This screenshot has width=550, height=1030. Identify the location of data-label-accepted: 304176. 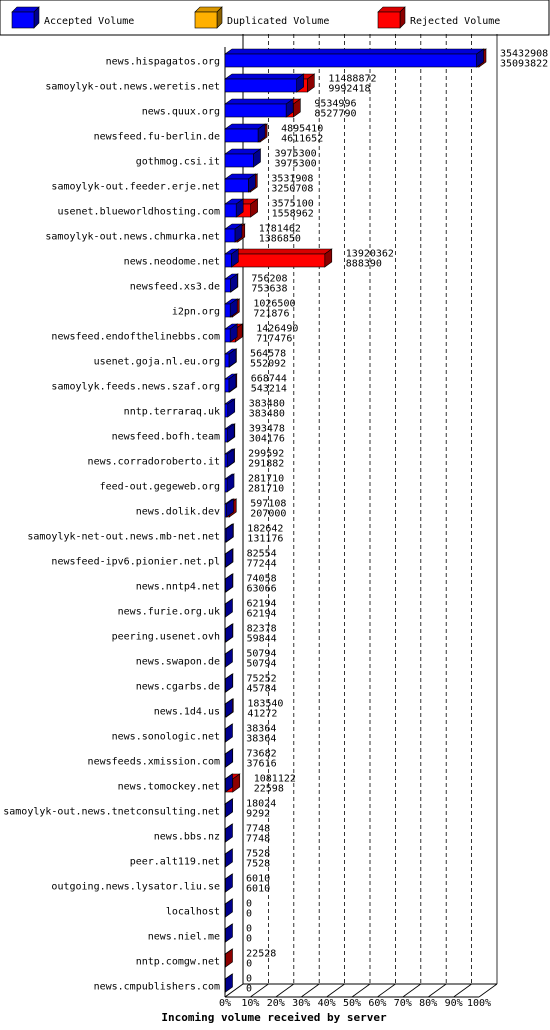
(267, 439).